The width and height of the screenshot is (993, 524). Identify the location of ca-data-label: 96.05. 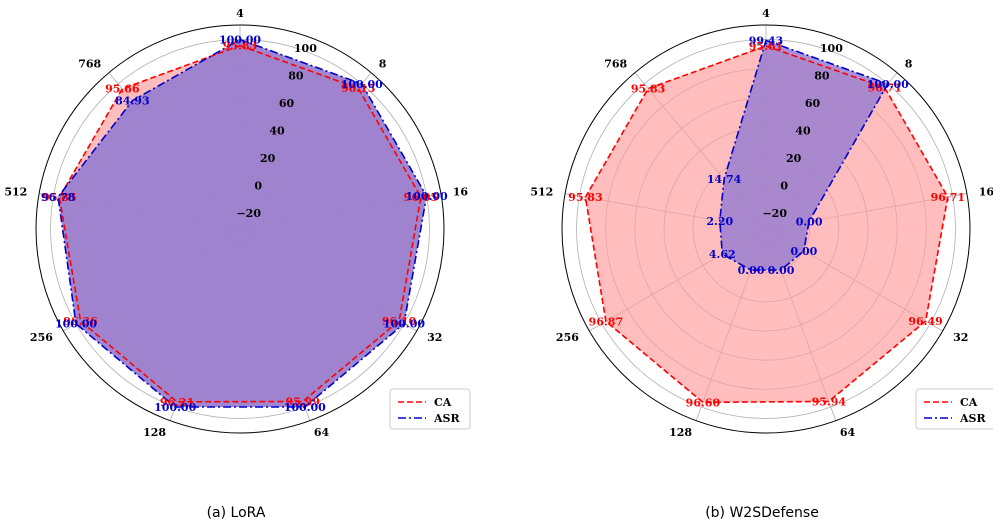
(421, 197).